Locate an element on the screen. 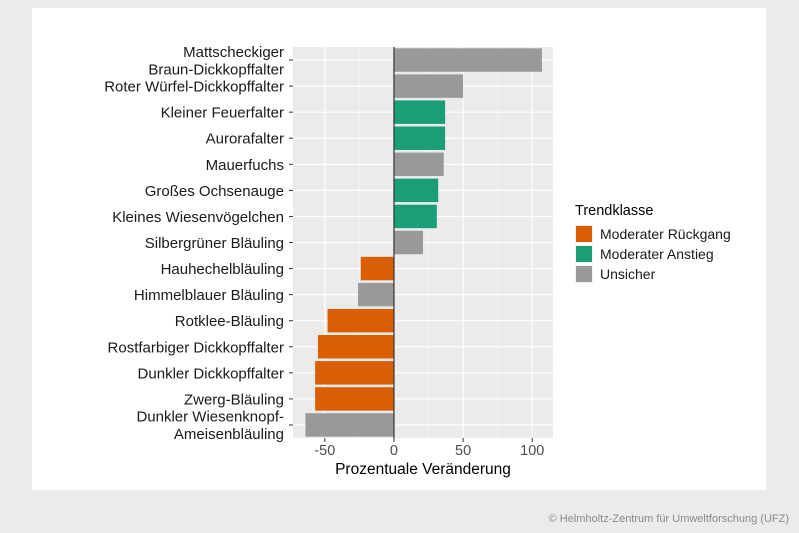 The width and height of the screenshot is (799, 533). category-label: Rostfarbiger Dickkopffalter is located at coordinates (196, 347).